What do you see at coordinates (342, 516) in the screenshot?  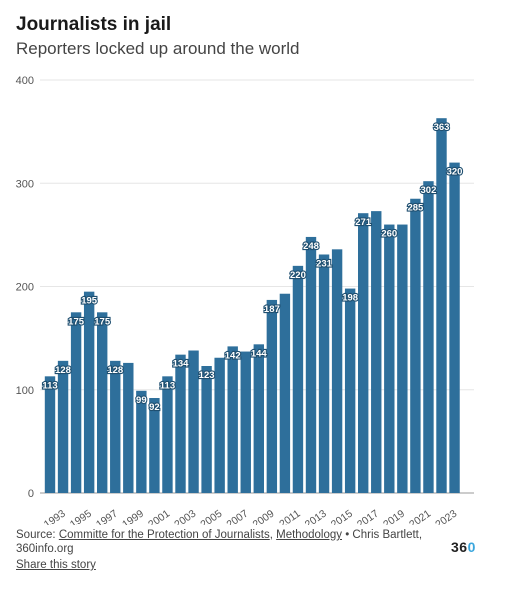 I see `x-tick-label: 2015` at bounding box center [342, 516].